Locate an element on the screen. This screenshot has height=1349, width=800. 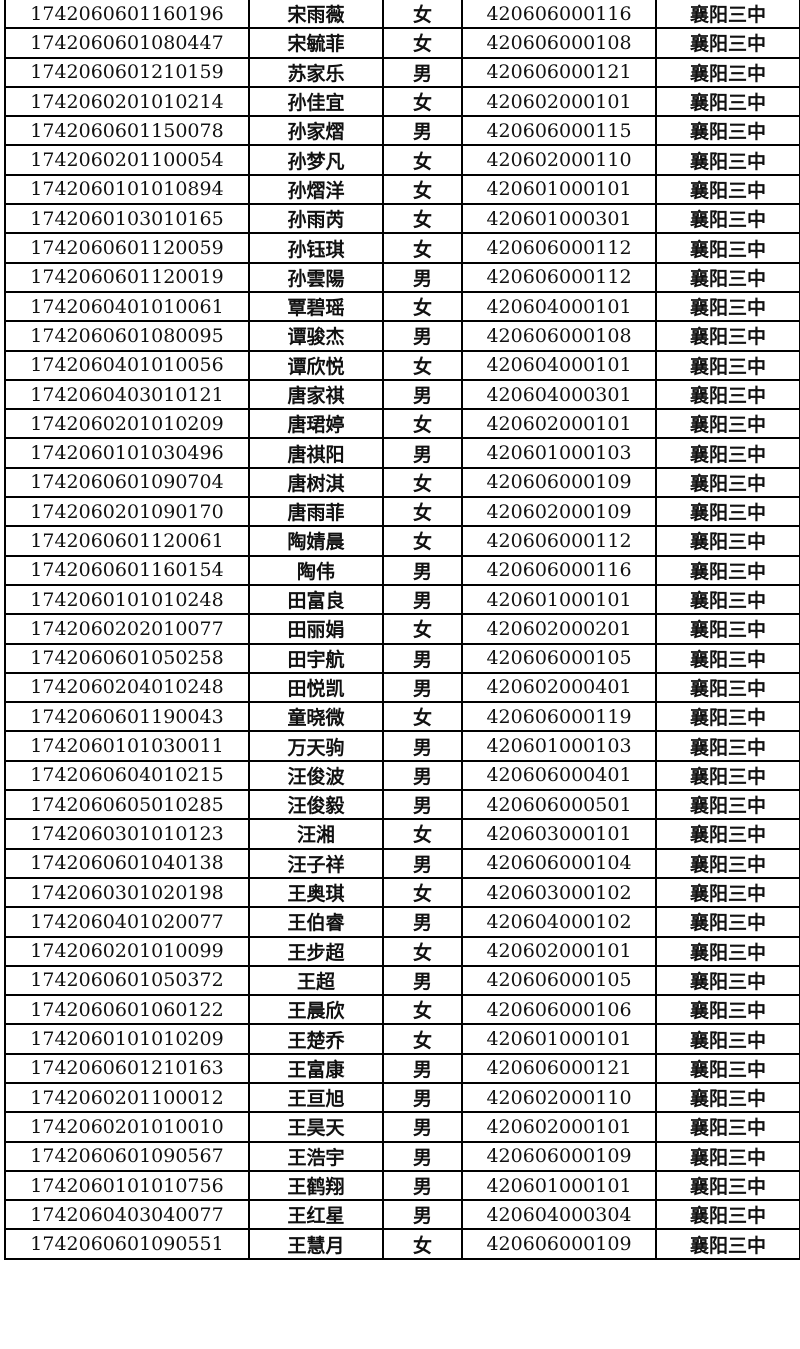
table-row: 1742060201100054 孙梦凡女 420602000110 襄阳三中 is located at coordinates (402, 160).